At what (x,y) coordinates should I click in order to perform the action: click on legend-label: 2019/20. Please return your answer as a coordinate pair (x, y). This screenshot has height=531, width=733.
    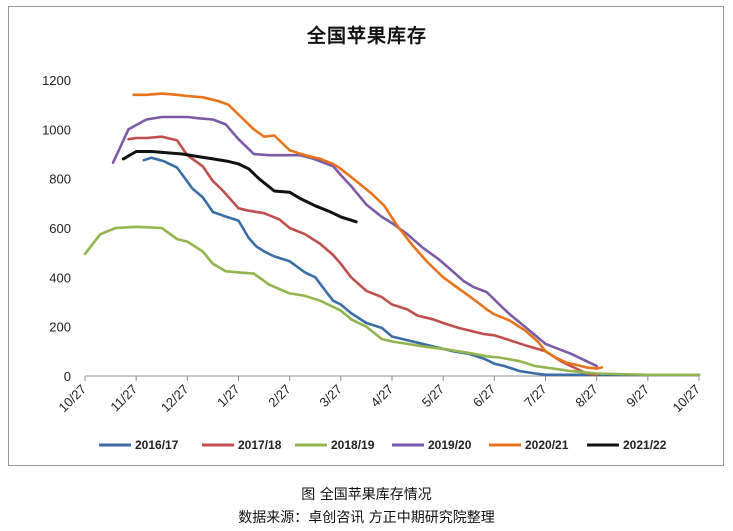
    Looking at the image, I should click on (450, 445).